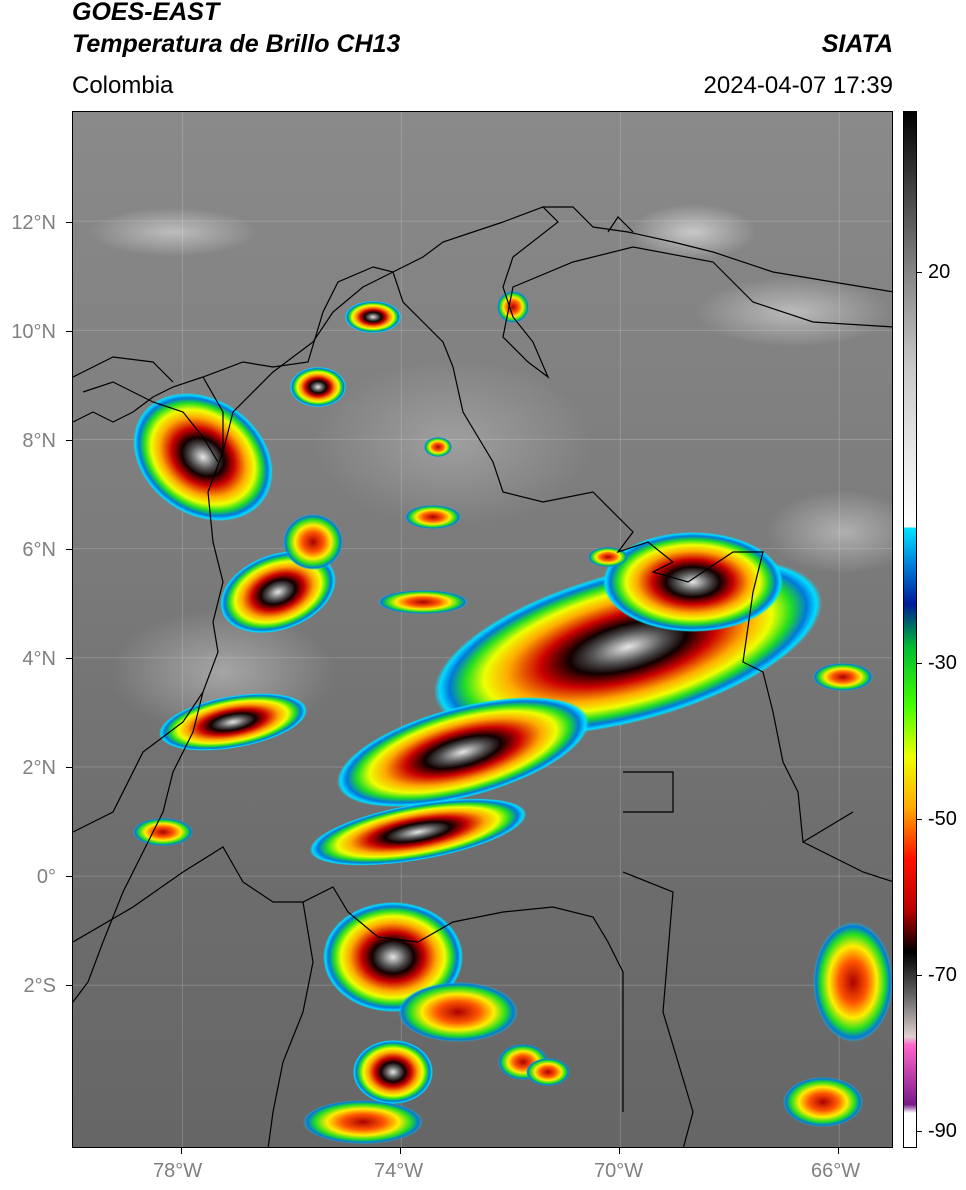 The image size is (966, 1190). What do you see at coordinates (857, 44) in the screenshot?
I see `agency-label: SIATA` at bounding box center [857, 44].